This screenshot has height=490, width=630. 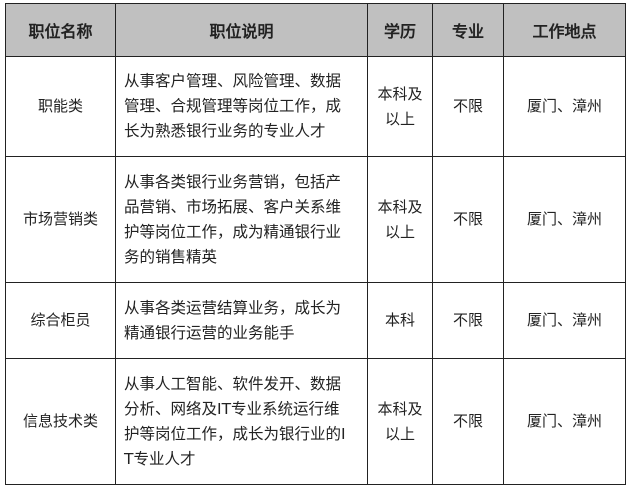 What do you see at coordinates (60, 320) in the screenshot?
I see `position-name: 综合柜员` at bounding box center [60, 320].